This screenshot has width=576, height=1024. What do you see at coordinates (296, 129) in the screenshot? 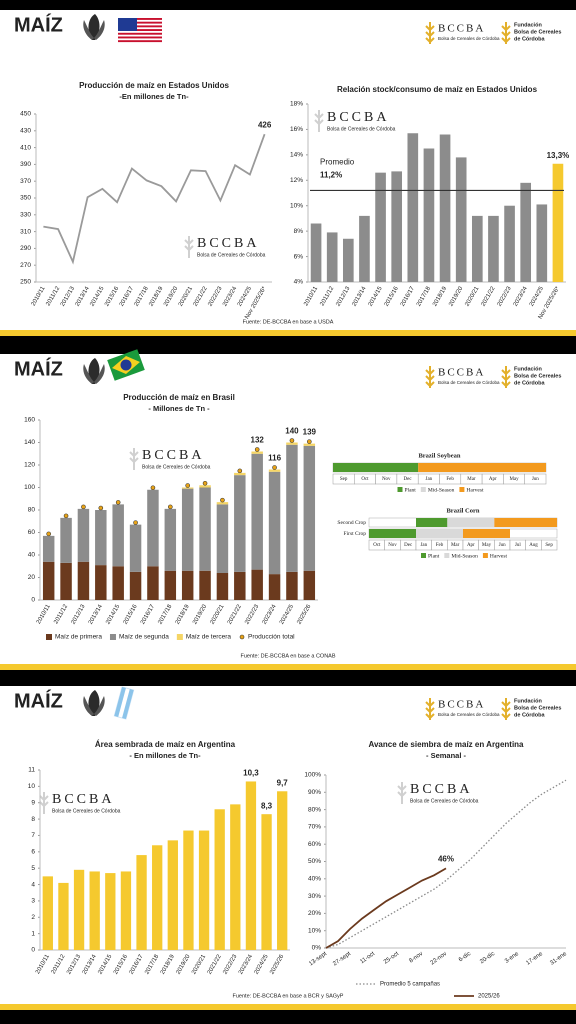
I see `y-tick-label: 16%` at bounding box center [296, 129].